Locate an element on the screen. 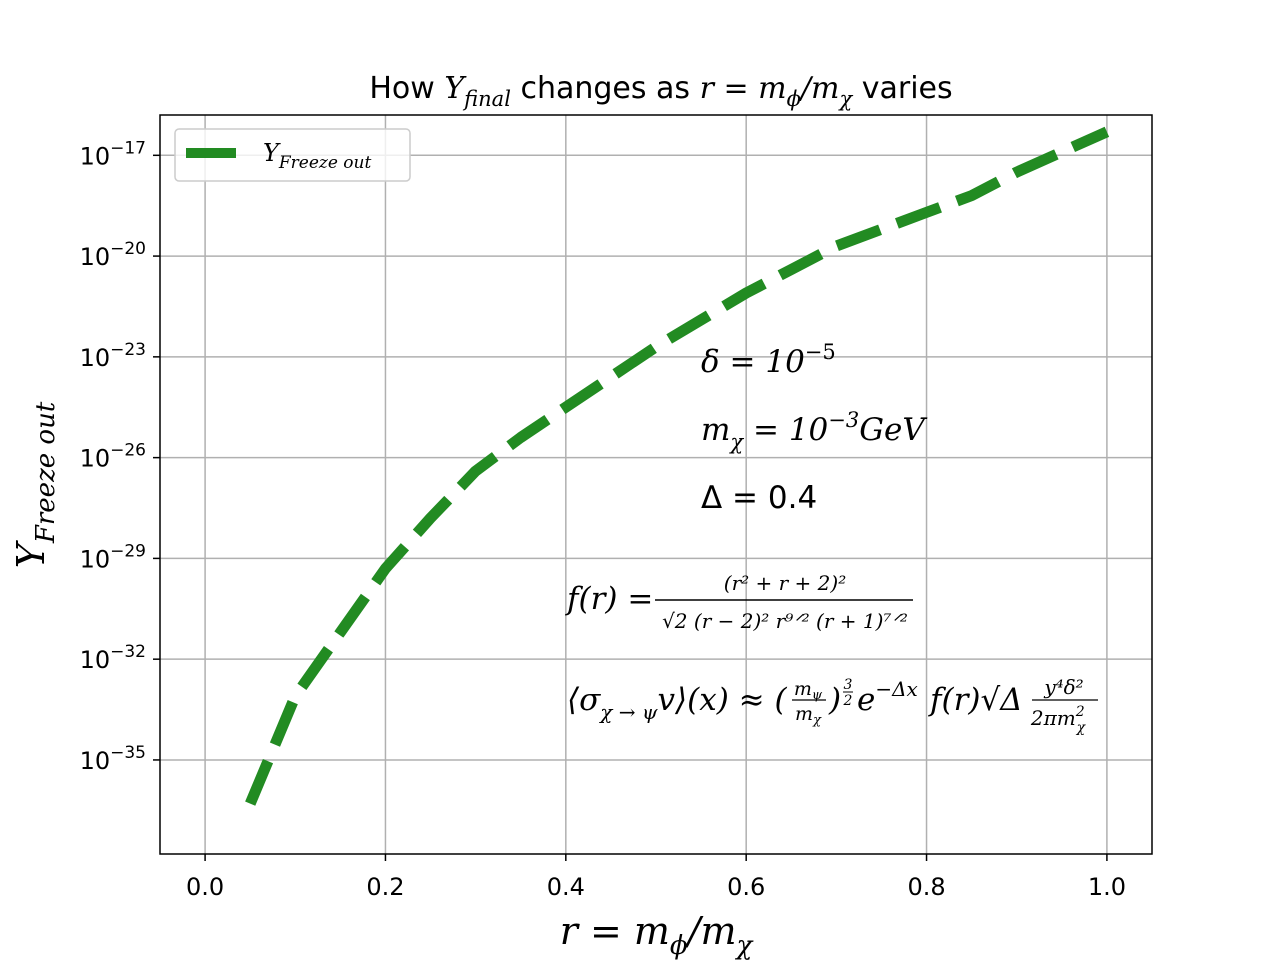  sigma-lhs: ⟨σχ → ψv⟩(x) ≈ ( is located at coordinates (677, 703).